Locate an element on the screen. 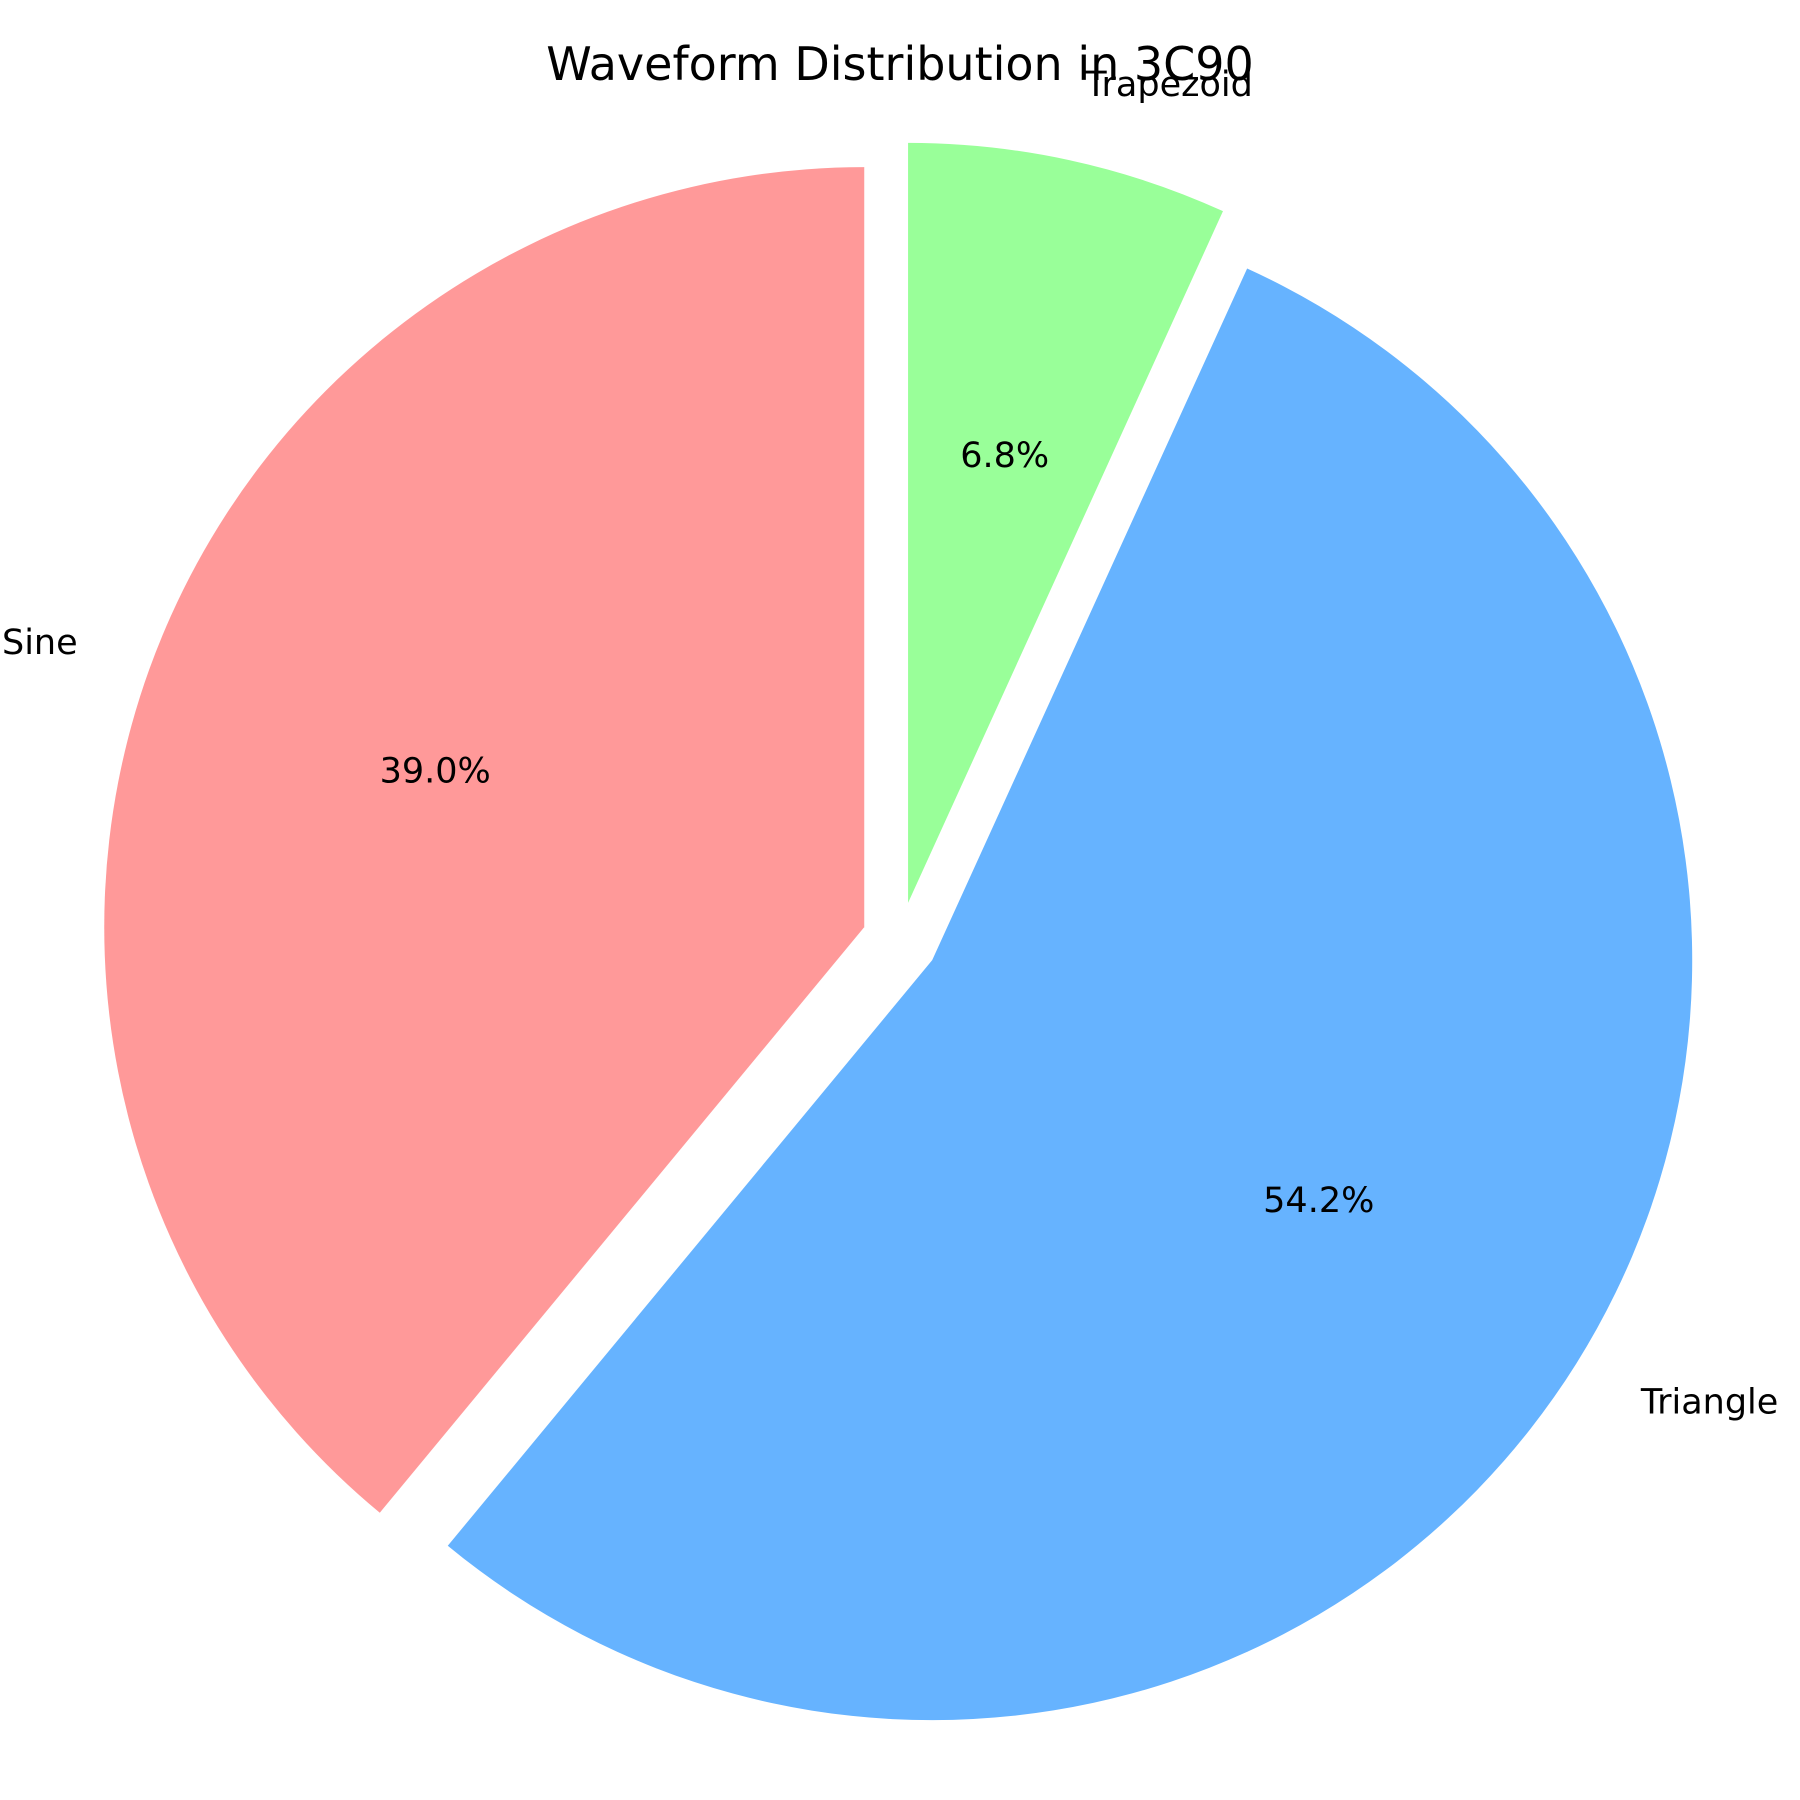  slice-label-triangle: Triangle is located at coordinates (1709, 1403).